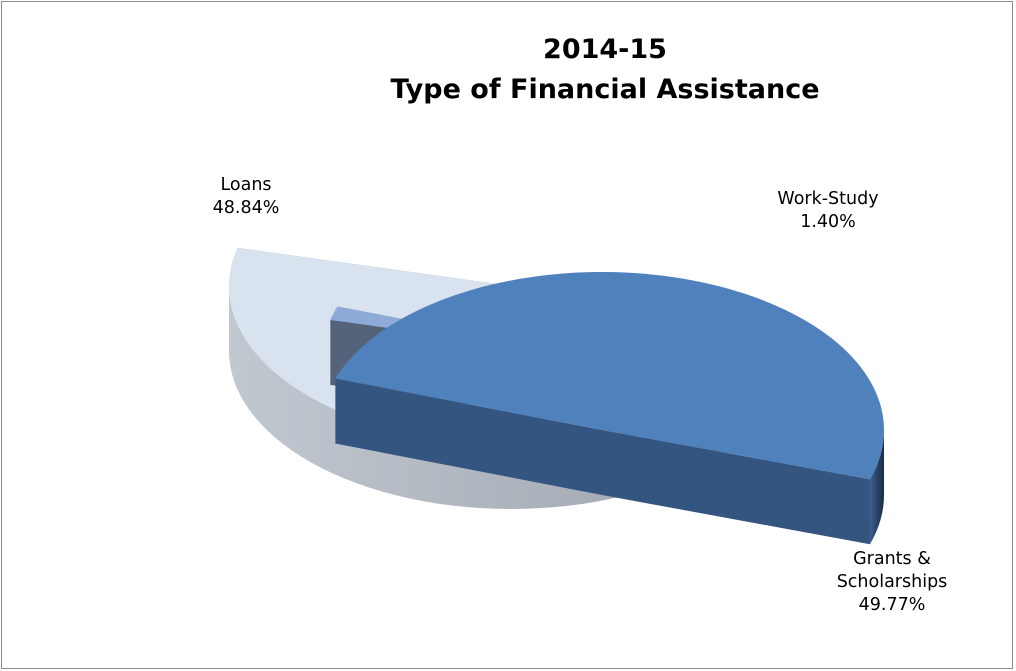  I want to click on data-label-line: Scholarships, so click(892, 582).